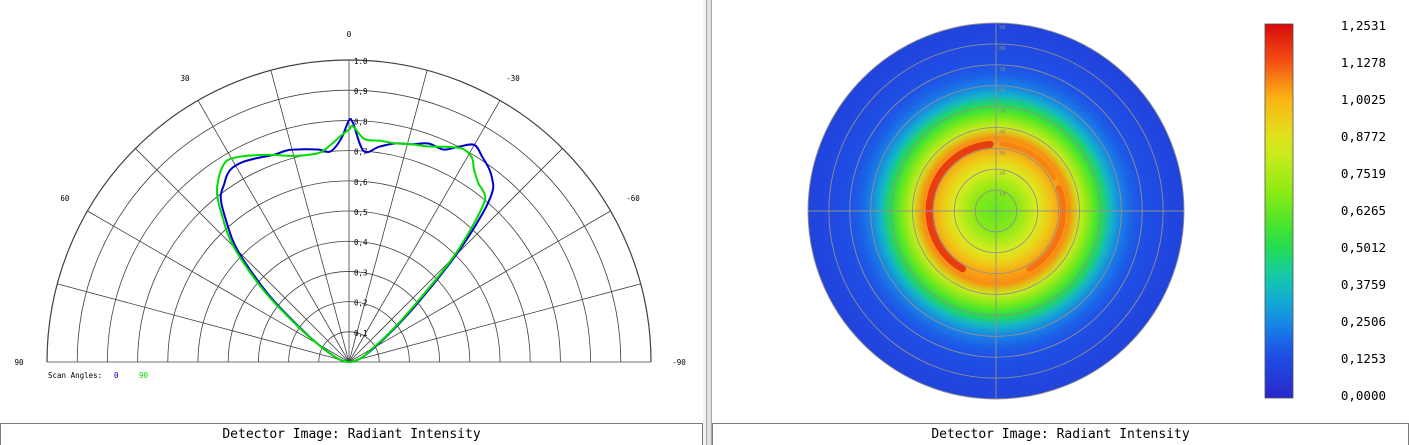  I want to click on radial-tick-label: 0,3, so click(361, 272).